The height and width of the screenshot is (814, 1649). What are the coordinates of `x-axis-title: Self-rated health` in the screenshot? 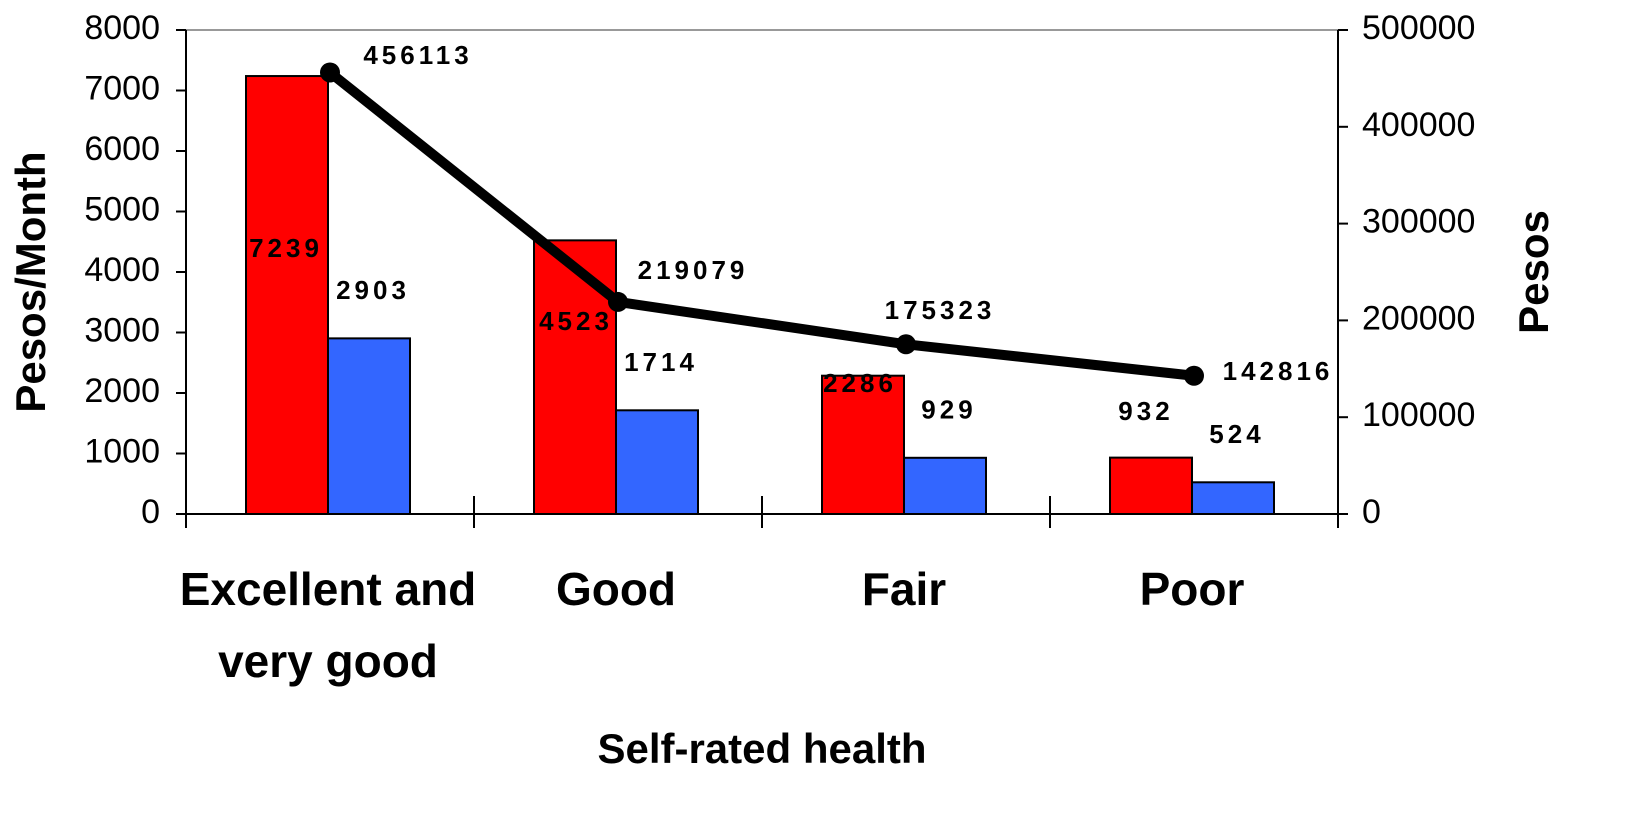 It's located at (761, 748).